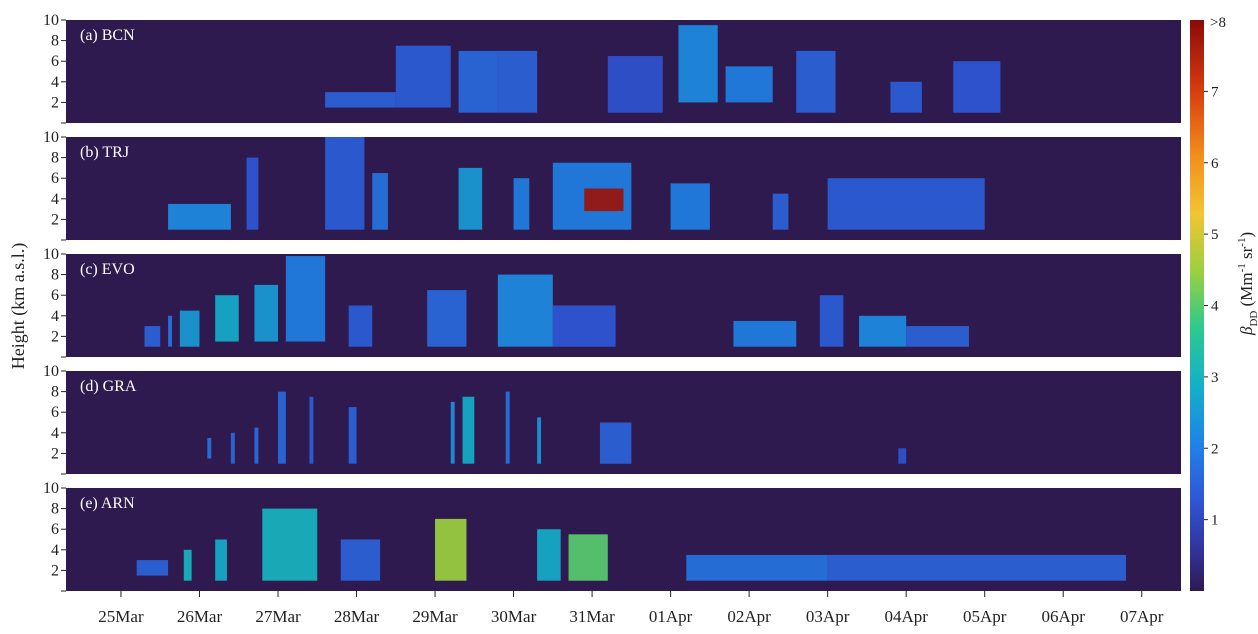 This screenshot has height=634, width=1258. I want to click on panel-label: (c) EVO, so click(107, 269).